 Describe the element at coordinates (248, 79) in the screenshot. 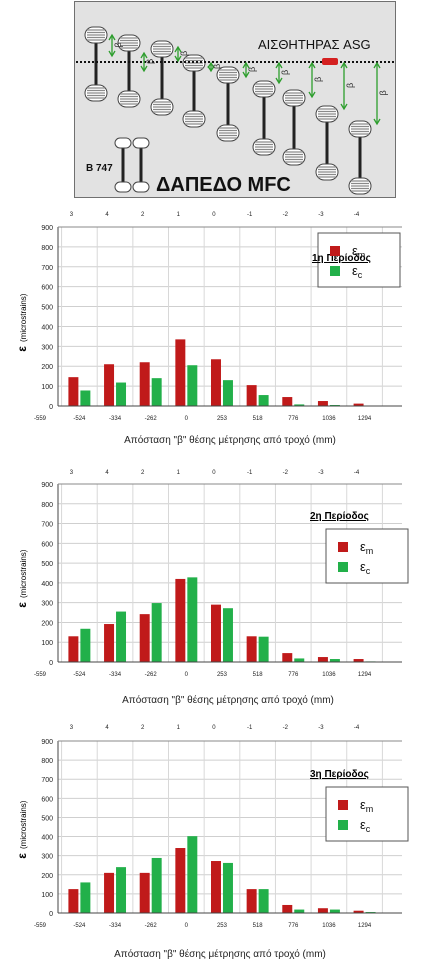

I see `arrow-layer: β β β β β β β β β` at that location.